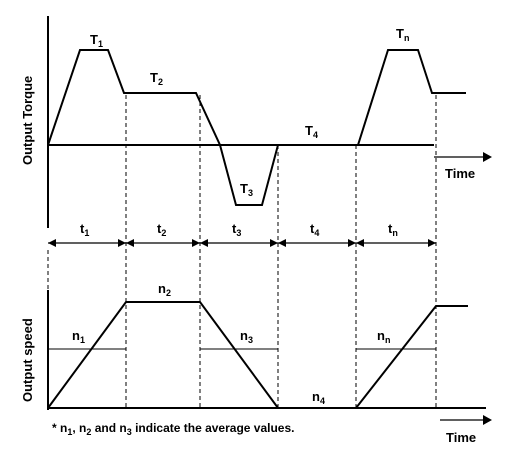 The image size is (517, 462). What do you see at coordinates (318, 397) in the screenshot?
I see `speed-label-n4: n4` at bounding box center [318, 397].